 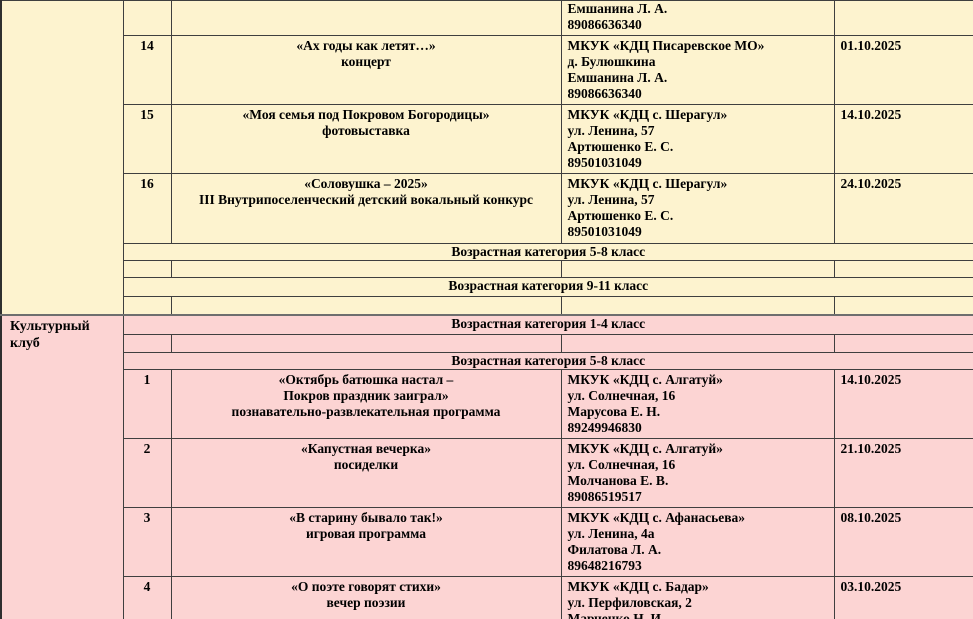 What do you see at coordinates (62, 157) in the screenshot?
I see `category-cell-cream` at bounding box center [62, 157].